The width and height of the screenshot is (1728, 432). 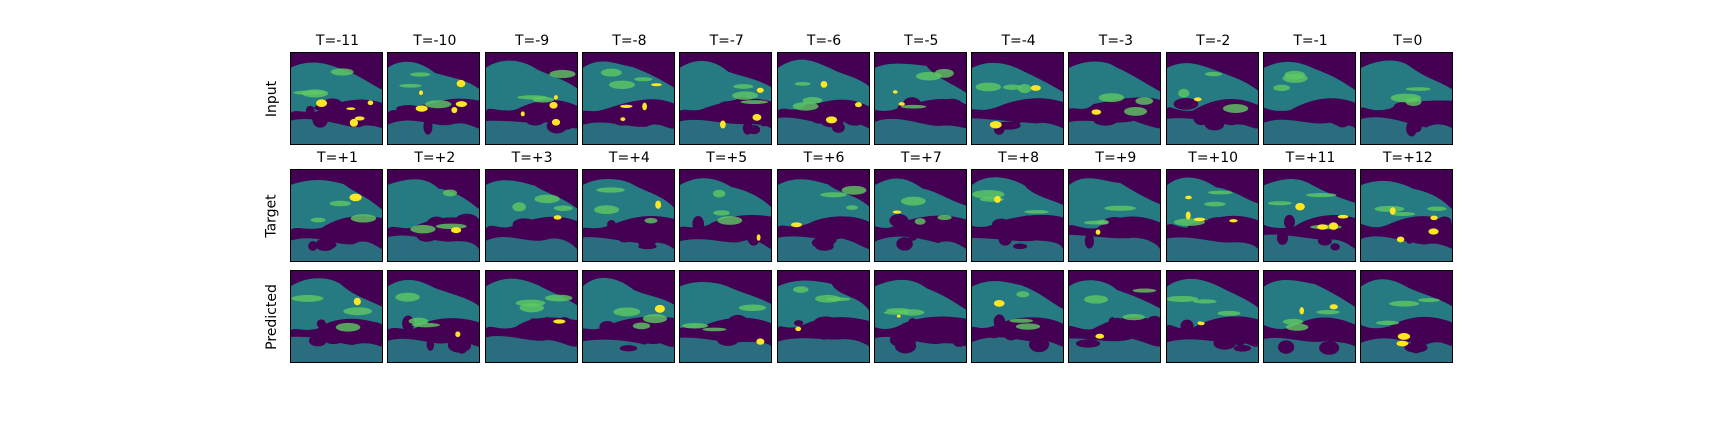 I want to click on row-label-text: Input, so click(x=272, y=99).